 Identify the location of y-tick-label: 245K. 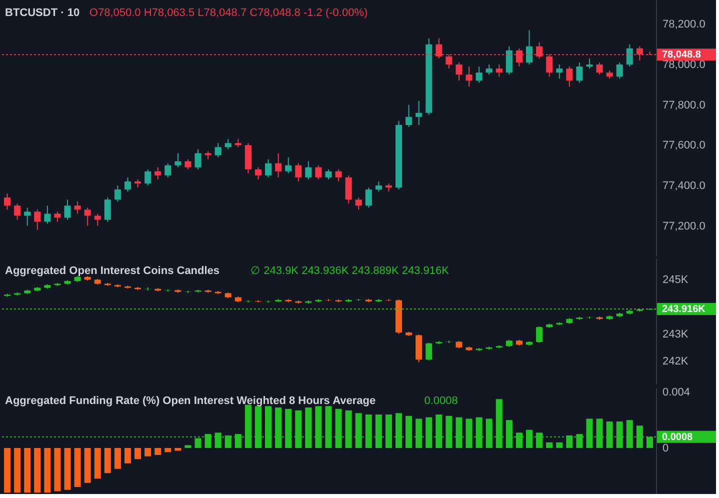
(675, 280).